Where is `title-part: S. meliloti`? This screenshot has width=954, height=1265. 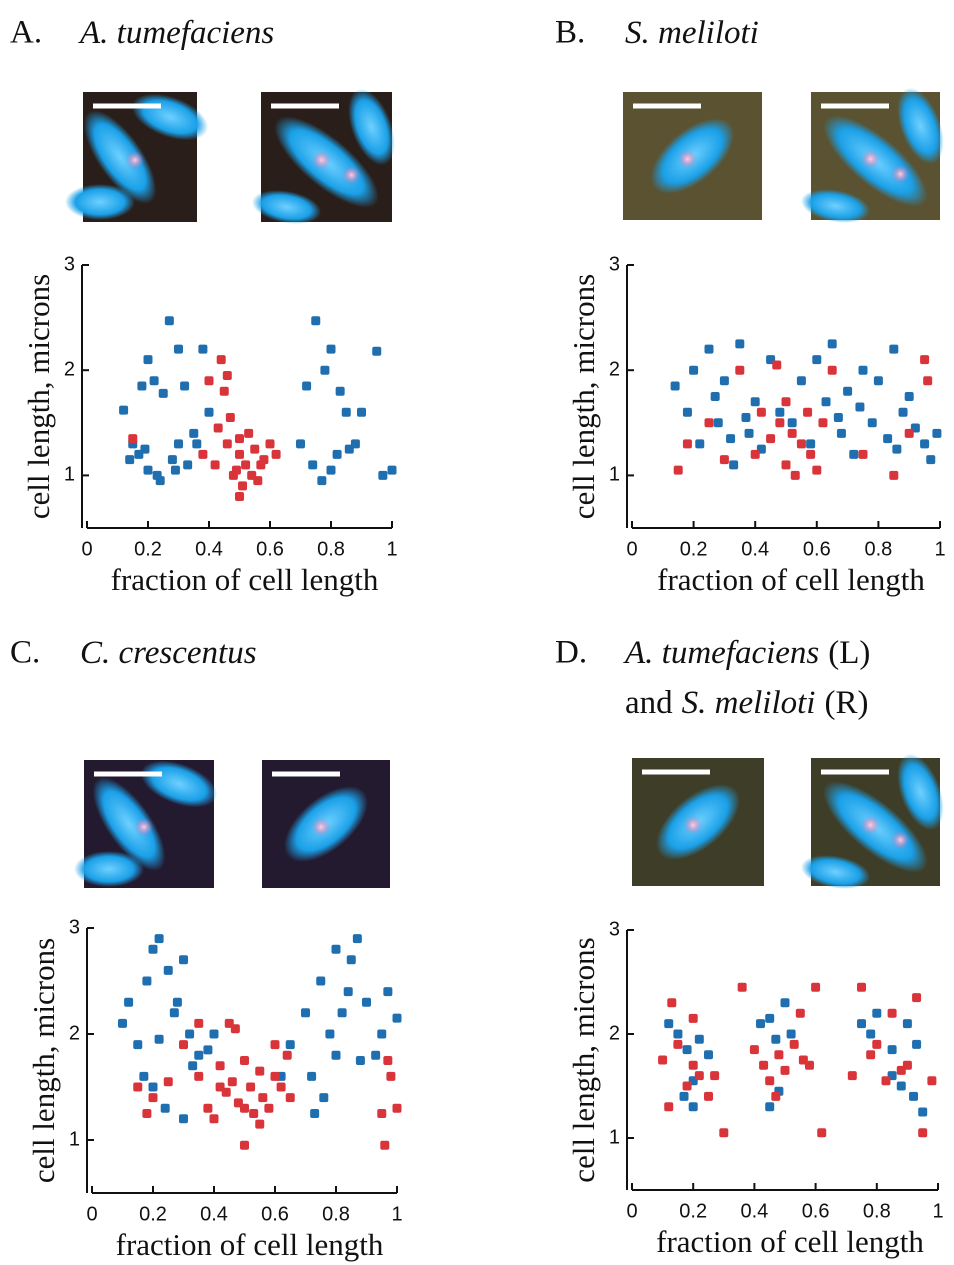
title-part: S. meliloti is located at coordinates (749, 703).